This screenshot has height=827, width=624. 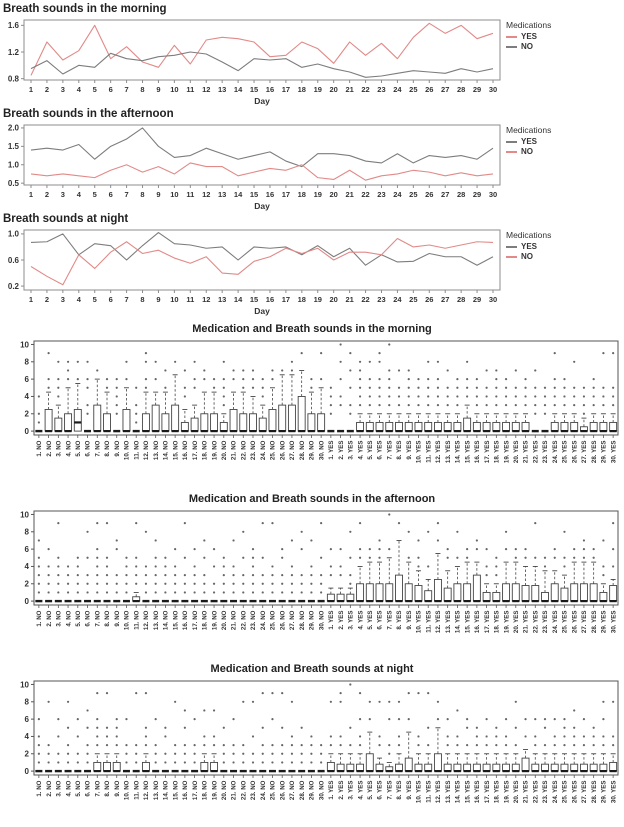 What do you see at coordinates (263, 790) in the screenshot?
I see `svg-text: 24. NO` at bounding box center [263, 790].